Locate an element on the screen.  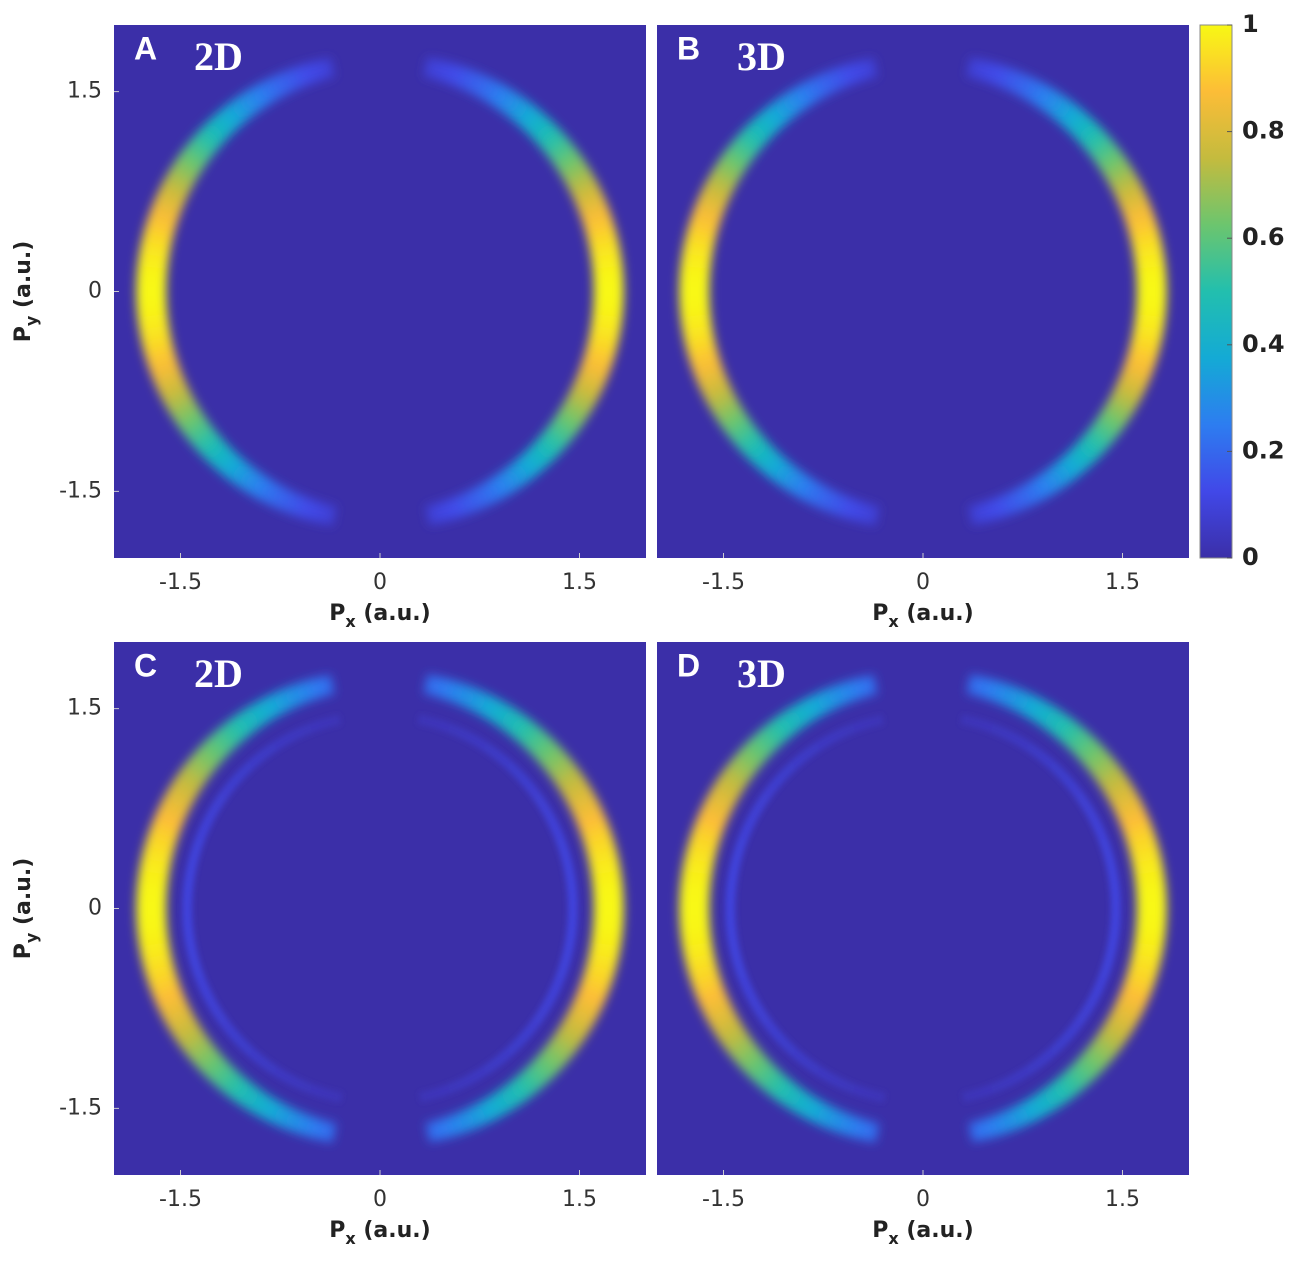
y-tick-label: -1.5 is located at coordinates (80, 1107).